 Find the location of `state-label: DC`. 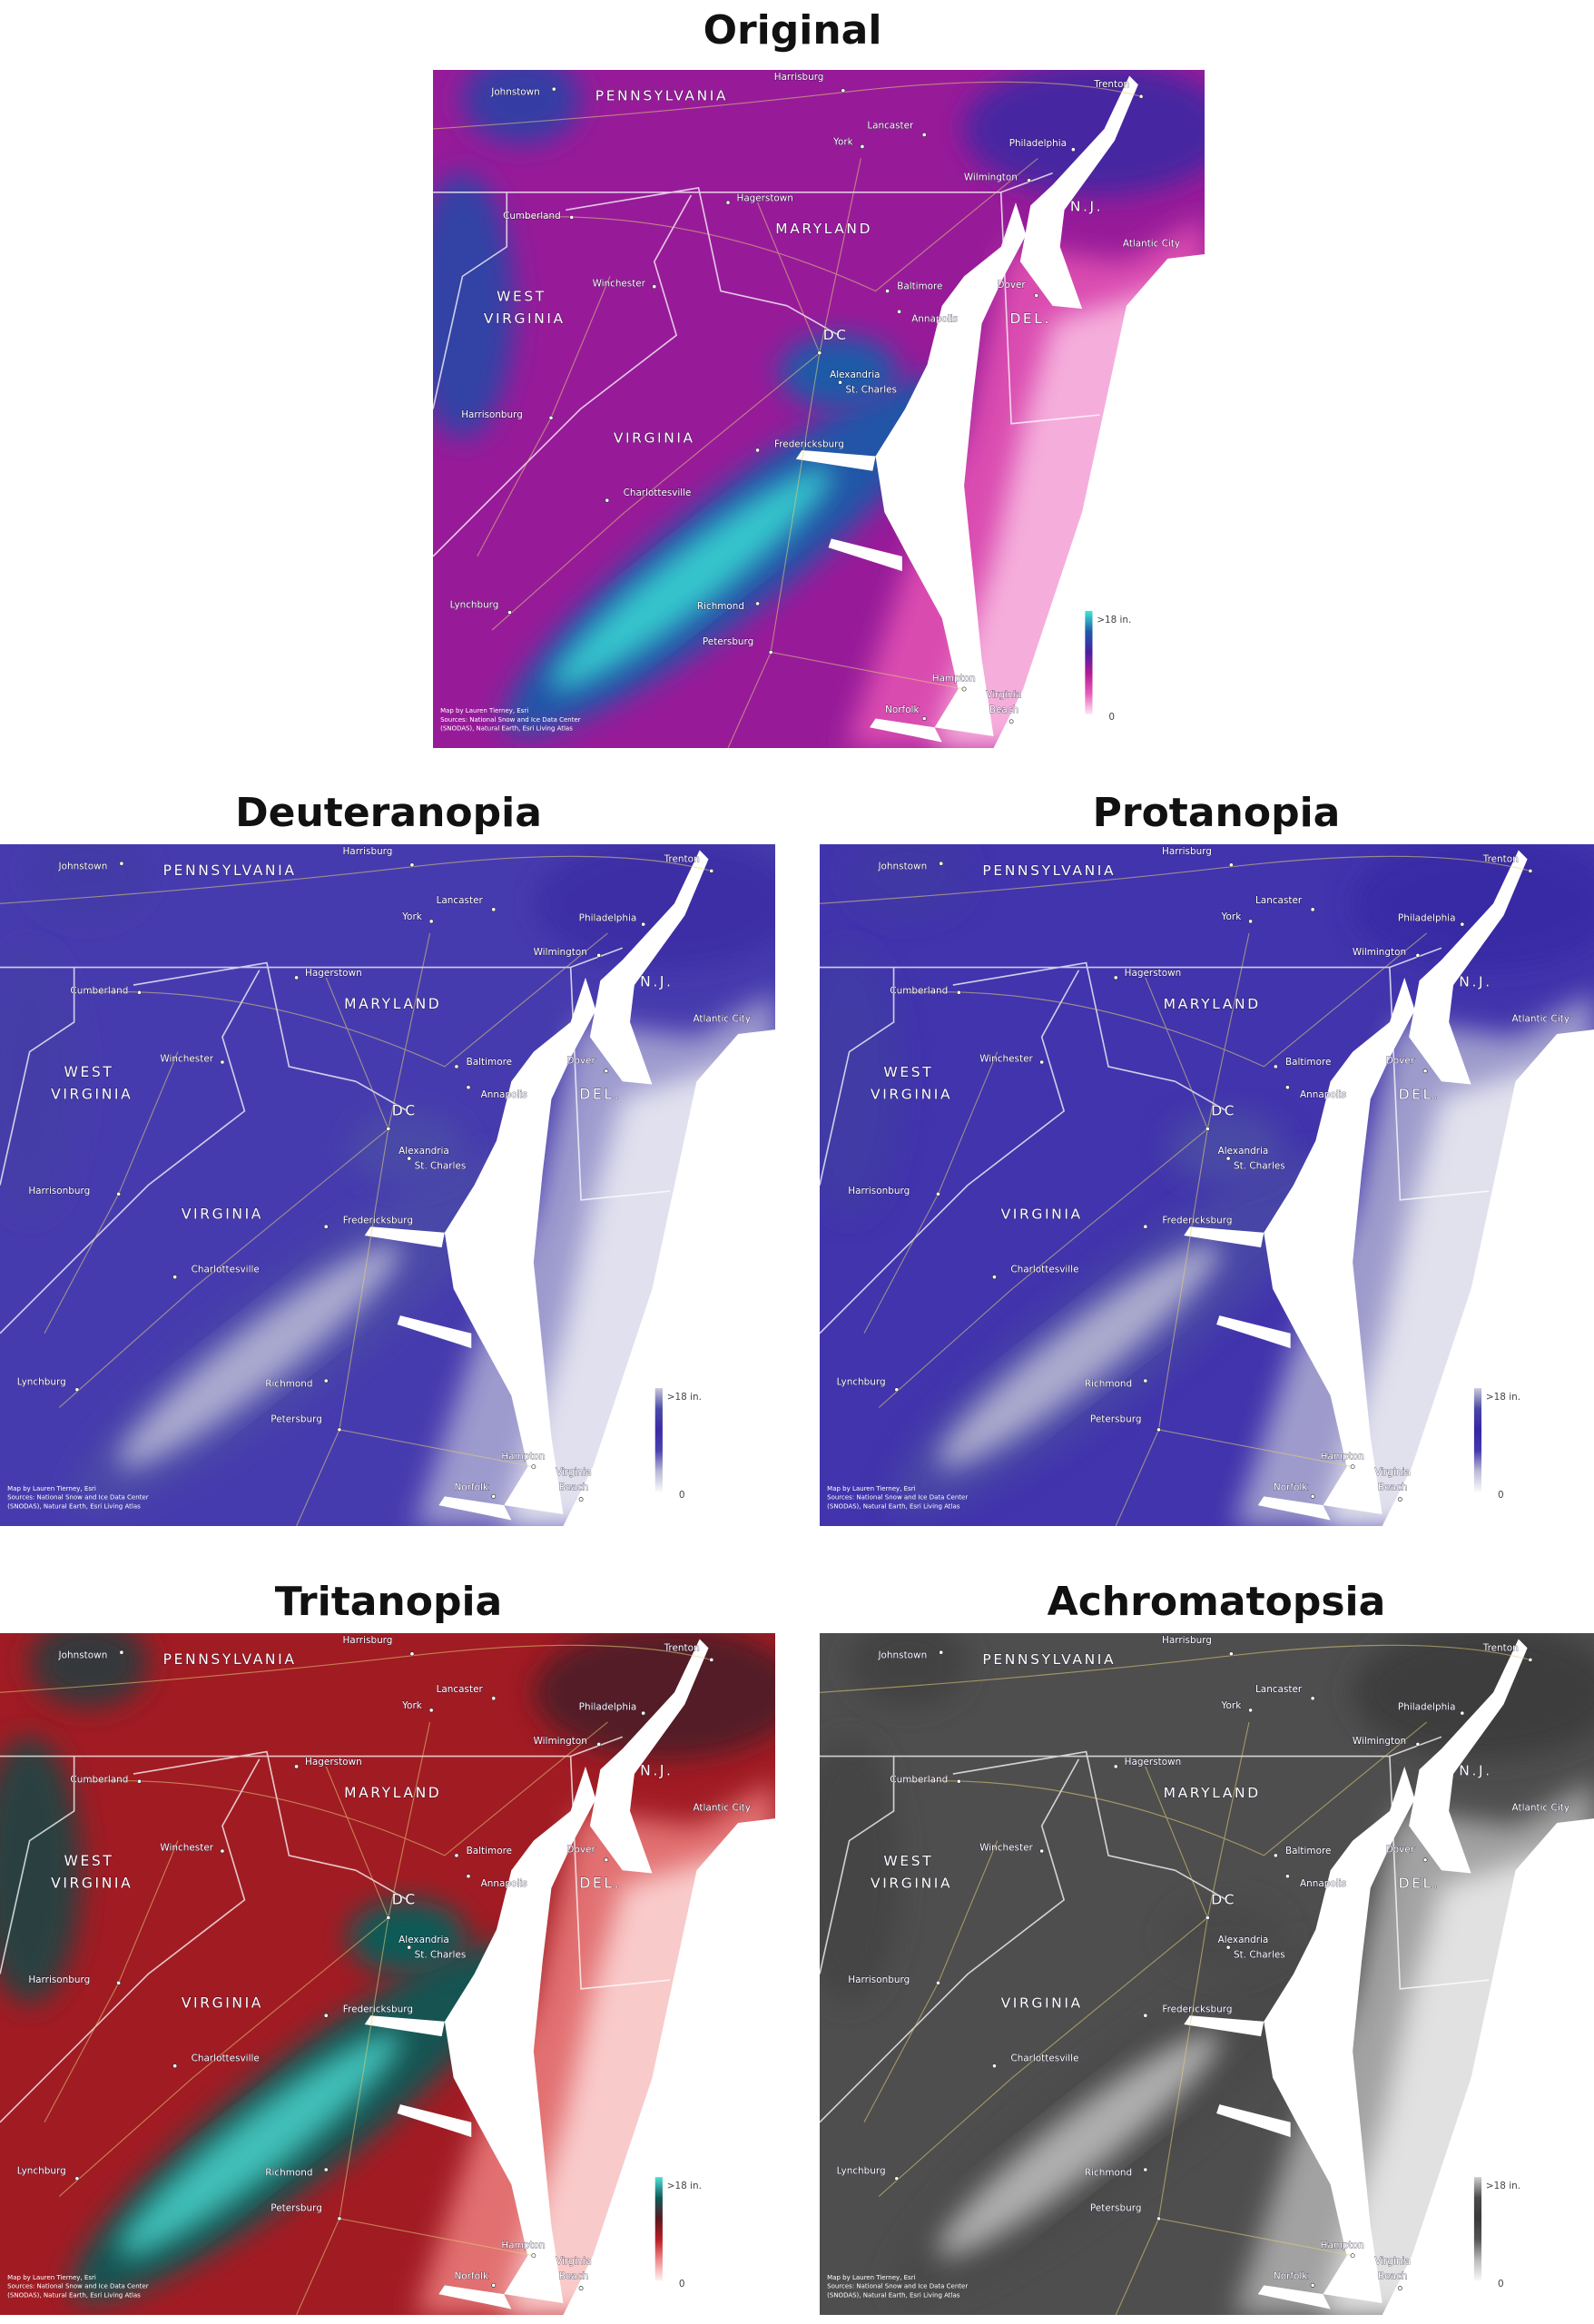

state-label: DC is located at coordinates (836, 335).